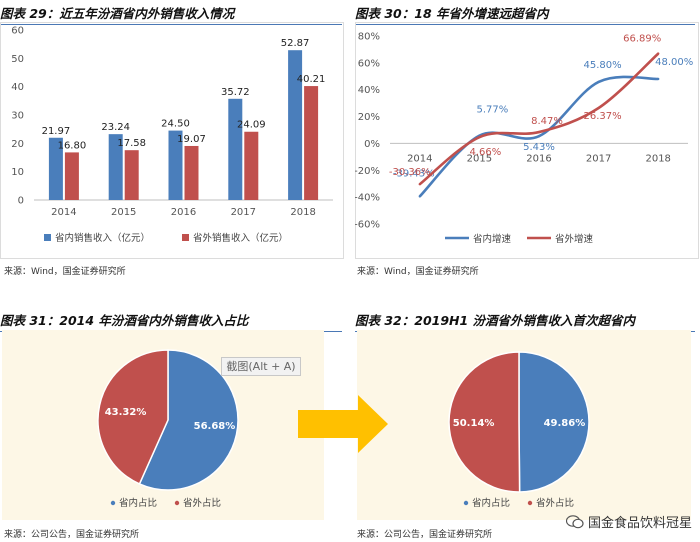 The height and width of the screenshot is (542, 700). I want to click on data-label: 23.24, so click(115, 127).